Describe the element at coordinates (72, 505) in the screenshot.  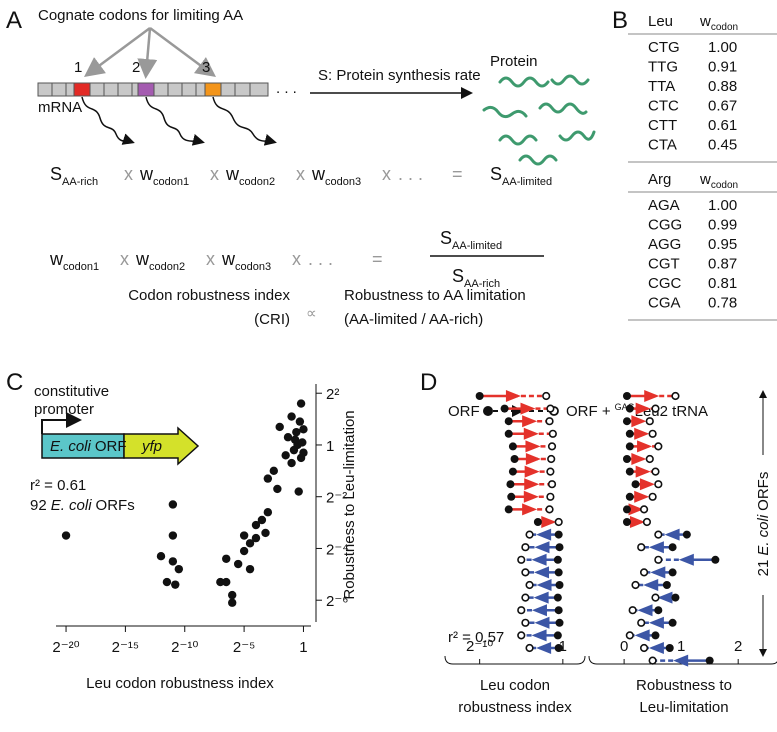
I see `organism: E. coli` at that location.